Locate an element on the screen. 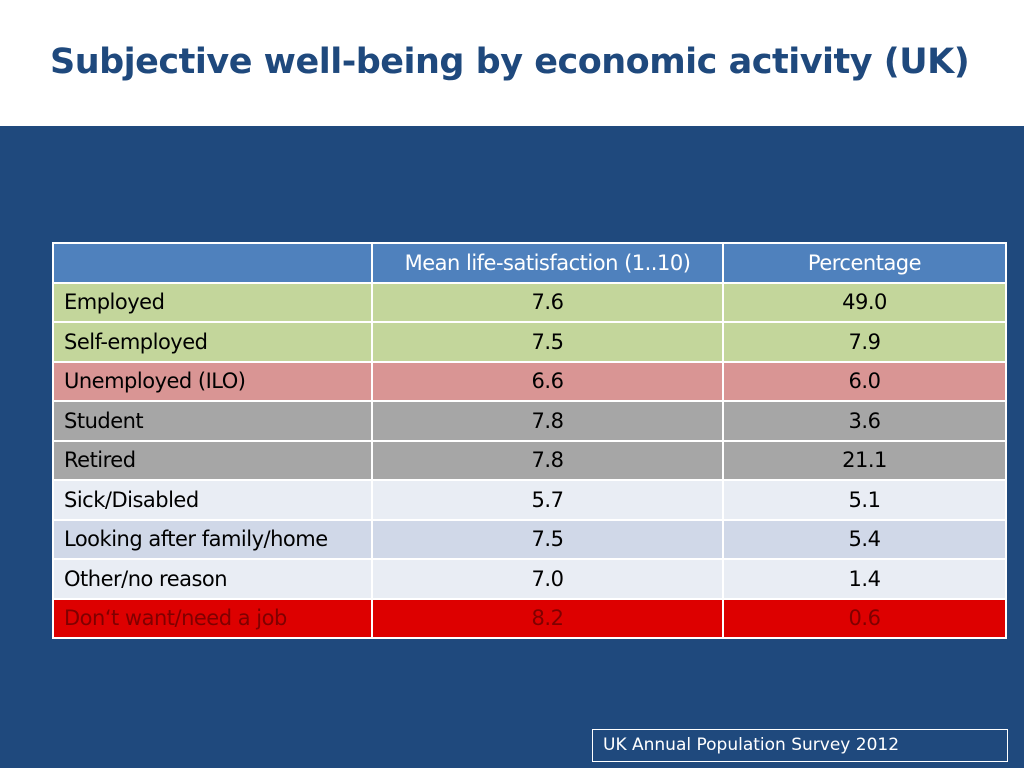 The image size is (1024, 768). row-label: Employed is located at coordinates (212, 302).